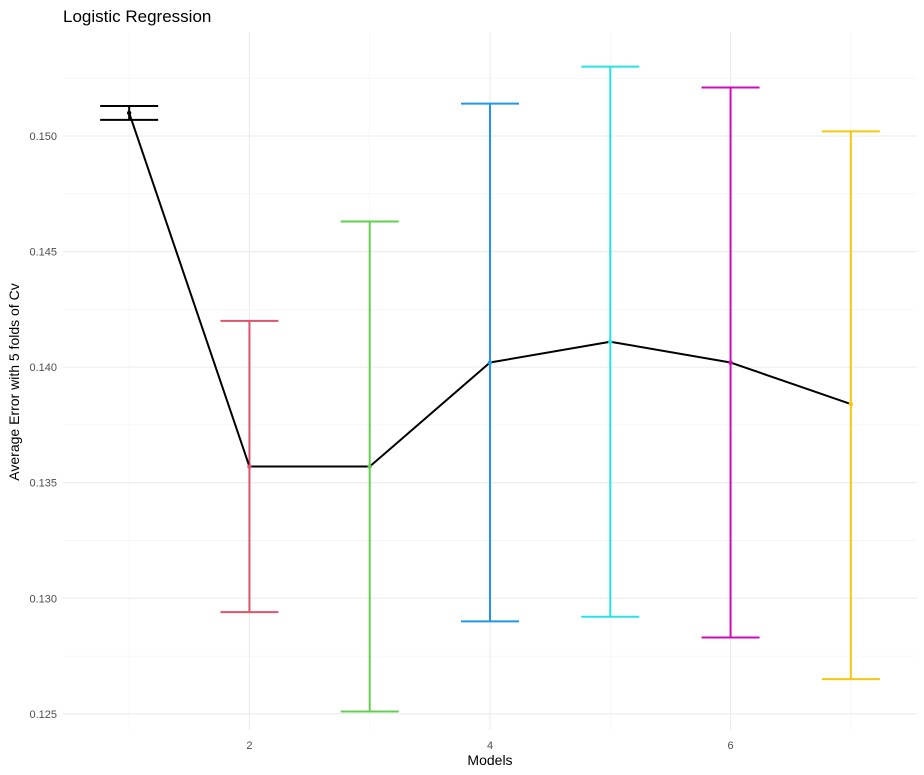 The image size is (924, 775). Describe the element at coordinates (43, 599) in the screenshot. I see `y-tick-label: 0.130` at that location.